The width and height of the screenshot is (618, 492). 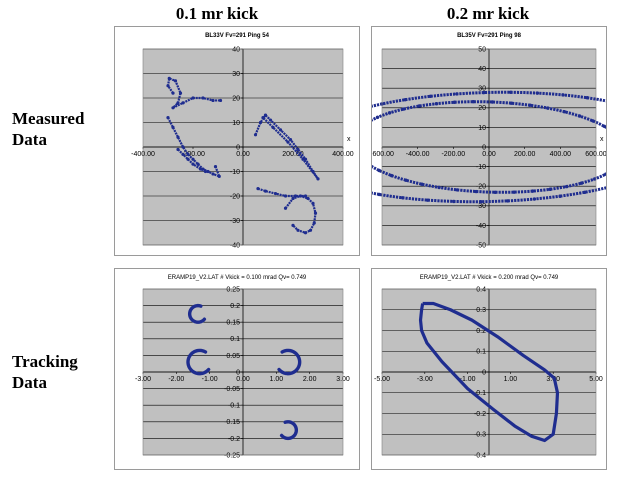 What do you see at coordinates (243, 379) in the screenshot?
I see `x-tick-label: 0.00` at bounding box center [243, 379].